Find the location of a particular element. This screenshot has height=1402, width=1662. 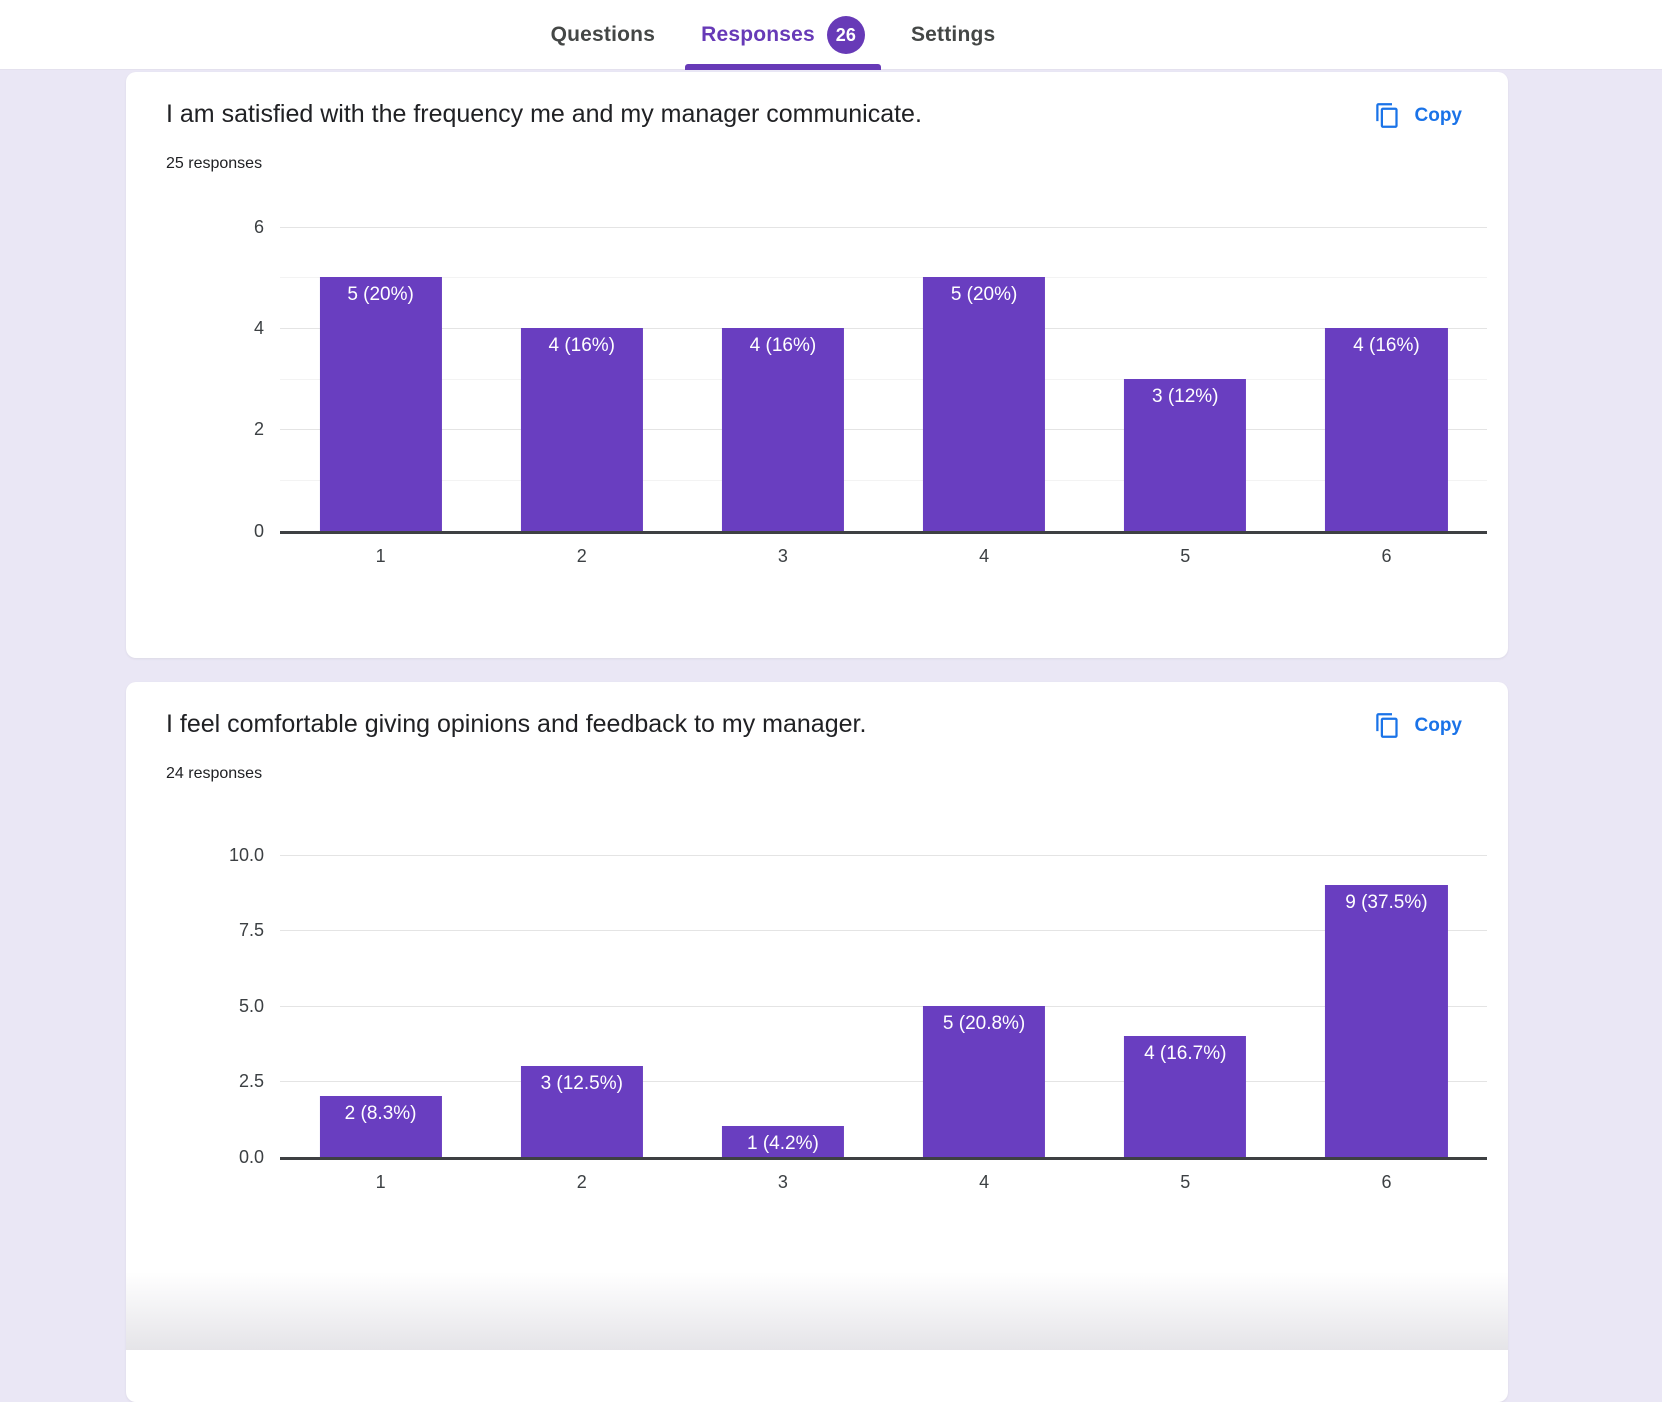

tab-questions-label: Questions is located at coordinates (603, 34).